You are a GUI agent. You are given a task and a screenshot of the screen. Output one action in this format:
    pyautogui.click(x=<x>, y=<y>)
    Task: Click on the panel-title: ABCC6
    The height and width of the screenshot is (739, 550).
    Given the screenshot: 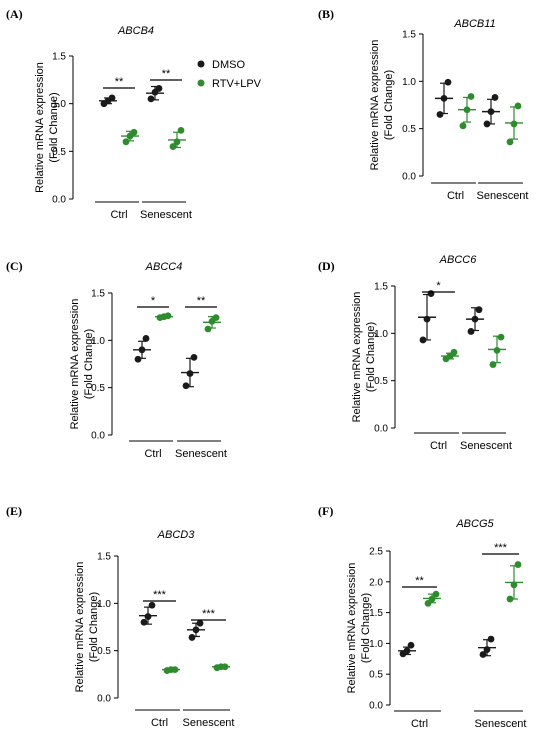 What is the action you would take?
    pyautogui.click(x=458, y=260)
    